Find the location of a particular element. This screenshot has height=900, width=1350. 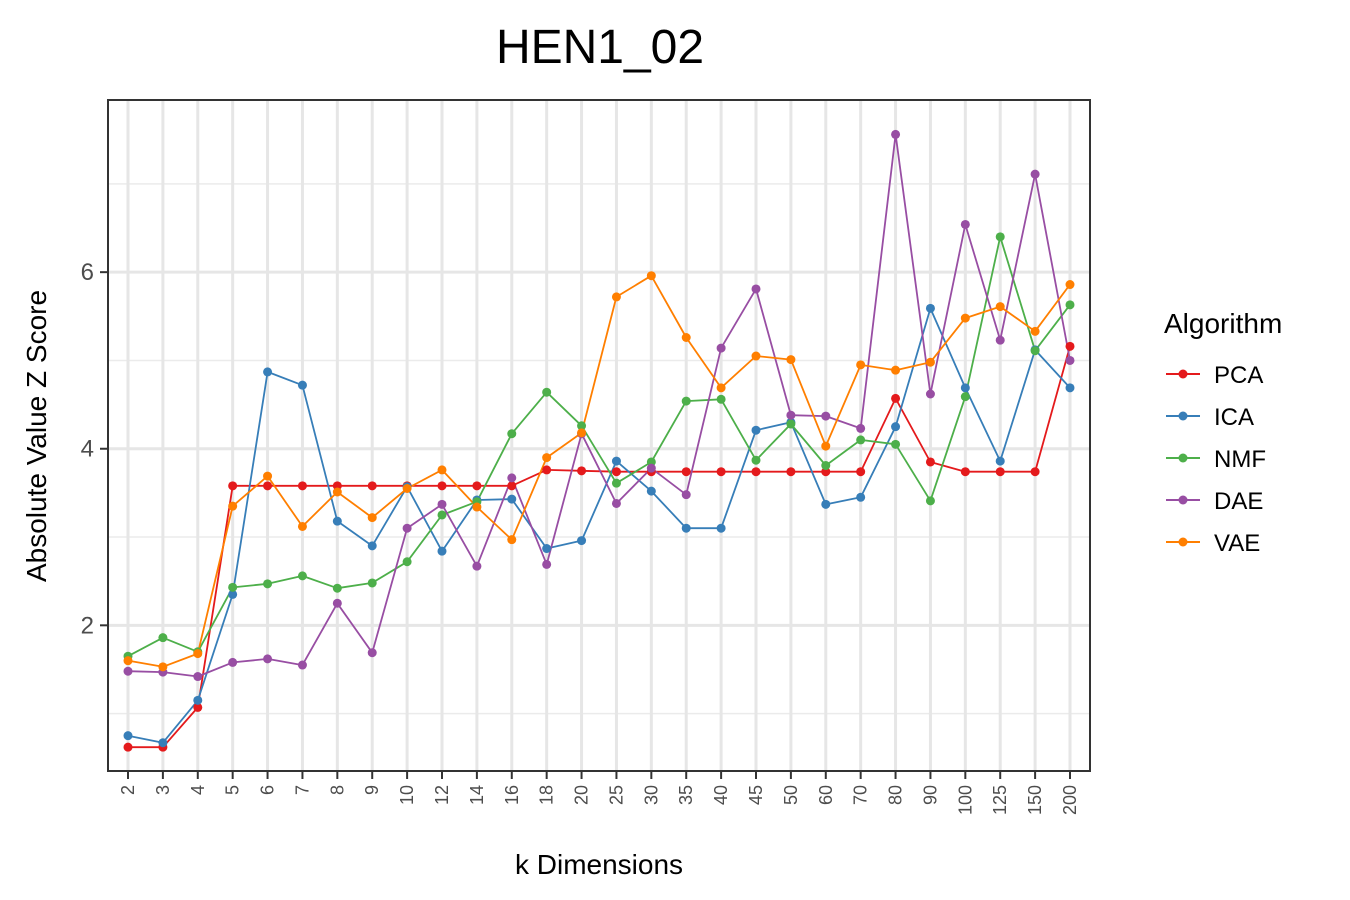

x-tick-label: 16 is located at coordinates (512, 795).